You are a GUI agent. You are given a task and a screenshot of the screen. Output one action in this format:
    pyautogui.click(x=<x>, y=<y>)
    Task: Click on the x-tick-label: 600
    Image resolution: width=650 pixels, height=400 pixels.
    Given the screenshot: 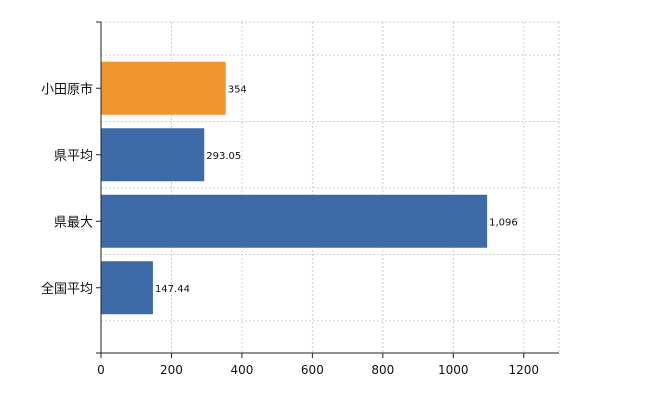 What is the action you would take?
    pyautogui.click(x=312, y=370)
    